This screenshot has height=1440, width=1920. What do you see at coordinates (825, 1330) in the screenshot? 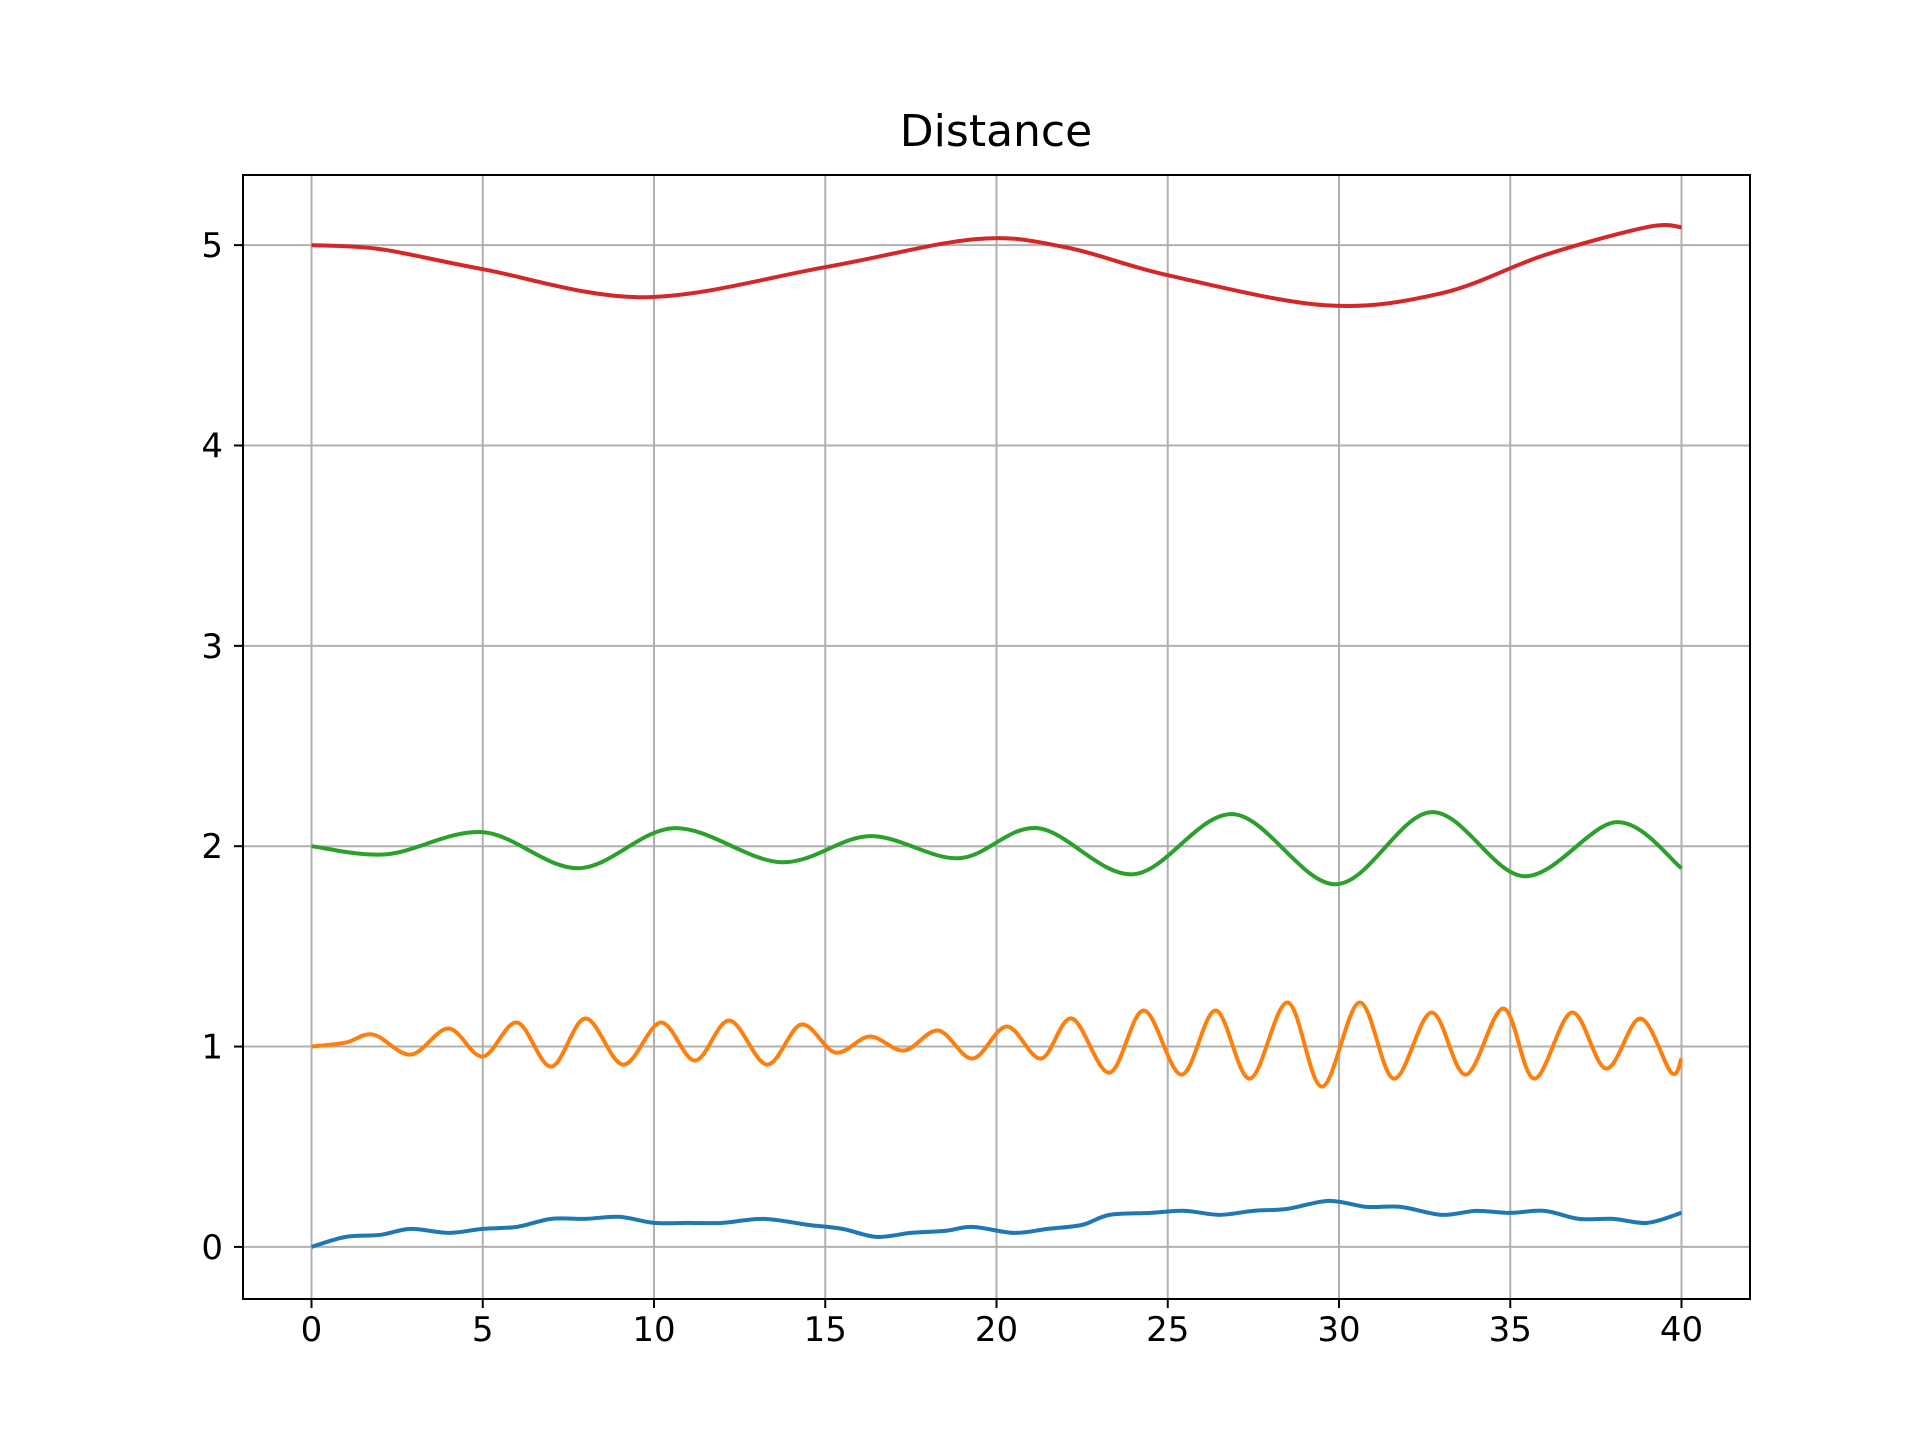
I see `x-tick-label: 15` at bounding box center [825, 1330].